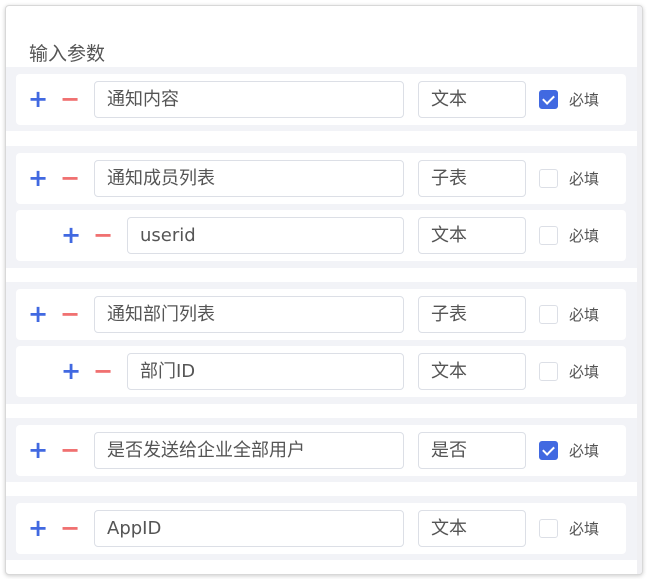 This screenshot has width=649, height=579. I want to click on param-row: + − userid 文本 必填, so click(321, 235).